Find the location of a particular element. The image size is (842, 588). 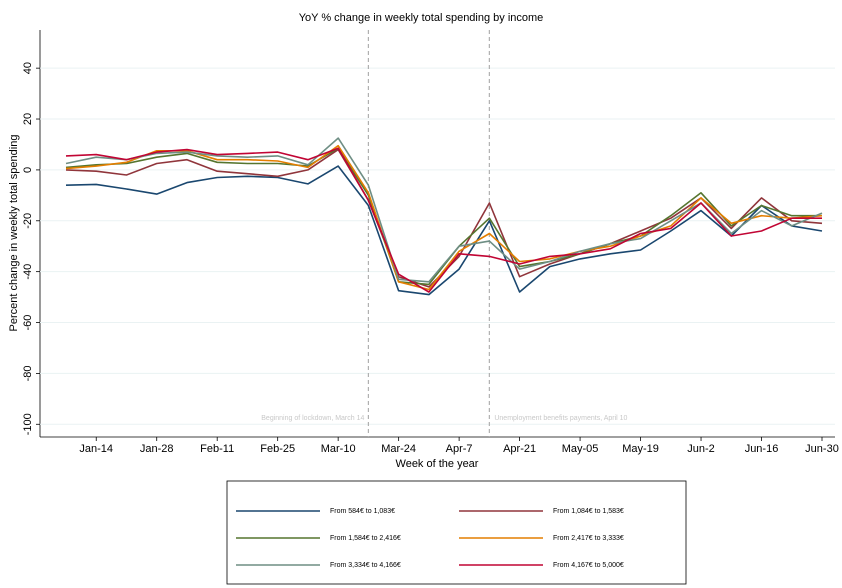

x-tick-label: Feb-25 is located at coordinates (277, 449).